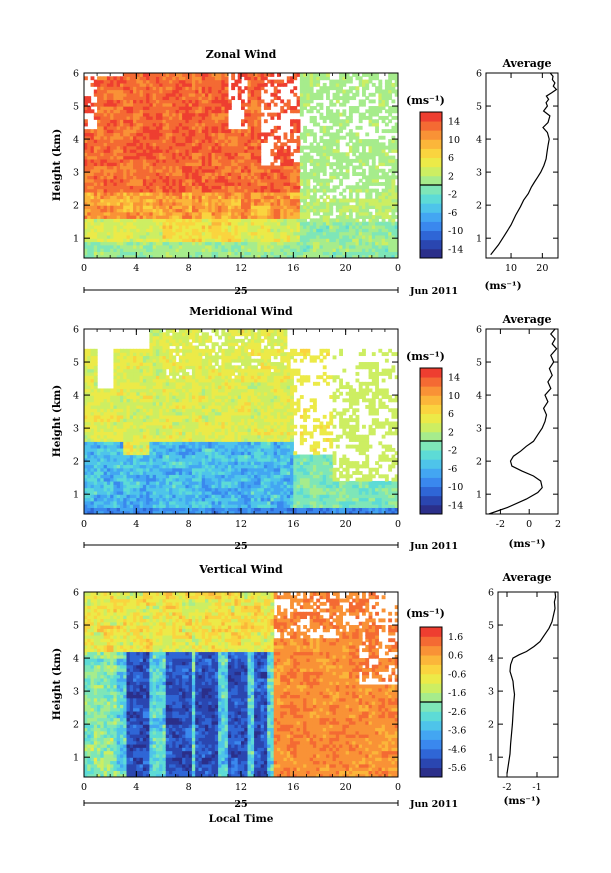  I want to click on x-tick-label: 16, so click(293, 268).